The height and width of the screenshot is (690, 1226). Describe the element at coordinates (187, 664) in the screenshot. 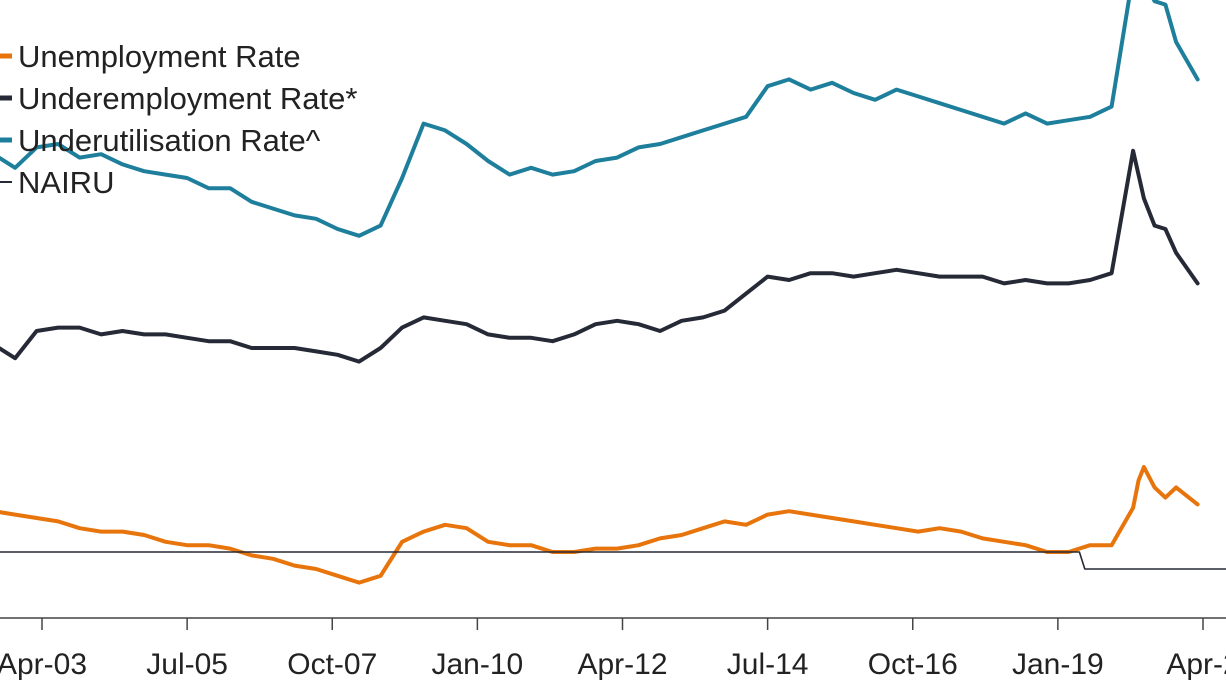

I see `x-tick-label: Jul-05` at that location.